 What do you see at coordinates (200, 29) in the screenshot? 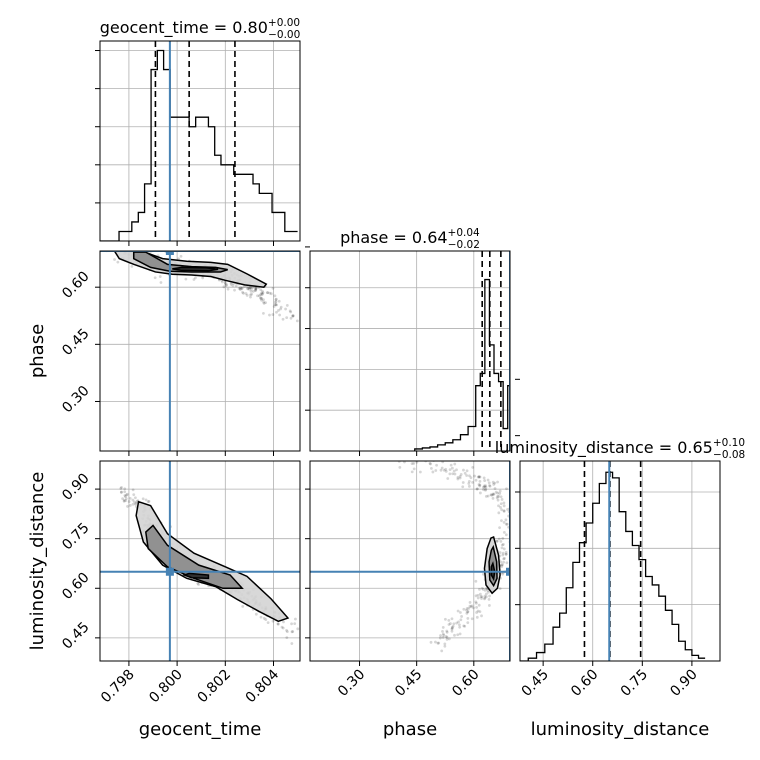
I see `marginal-title: geocent_time = 0.80+0.00 −0.00` at bounding box center [200, 29].